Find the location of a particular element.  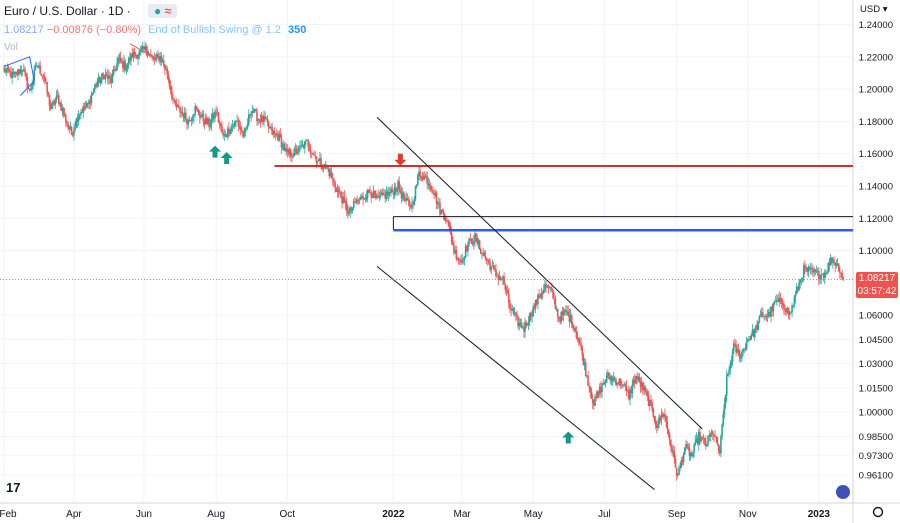

y-tick-label: 0.96100 is located at coordinates (876, 476).